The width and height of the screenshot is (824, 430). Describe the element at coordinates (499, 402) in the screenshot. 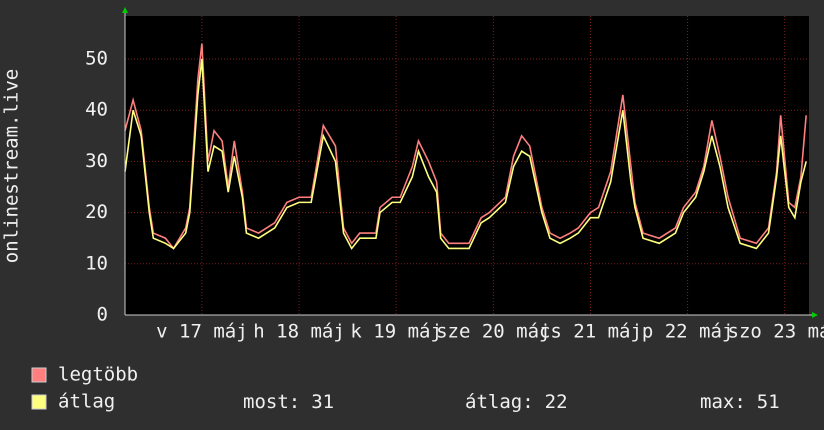

I see `stat-label: átlag:` at that location.